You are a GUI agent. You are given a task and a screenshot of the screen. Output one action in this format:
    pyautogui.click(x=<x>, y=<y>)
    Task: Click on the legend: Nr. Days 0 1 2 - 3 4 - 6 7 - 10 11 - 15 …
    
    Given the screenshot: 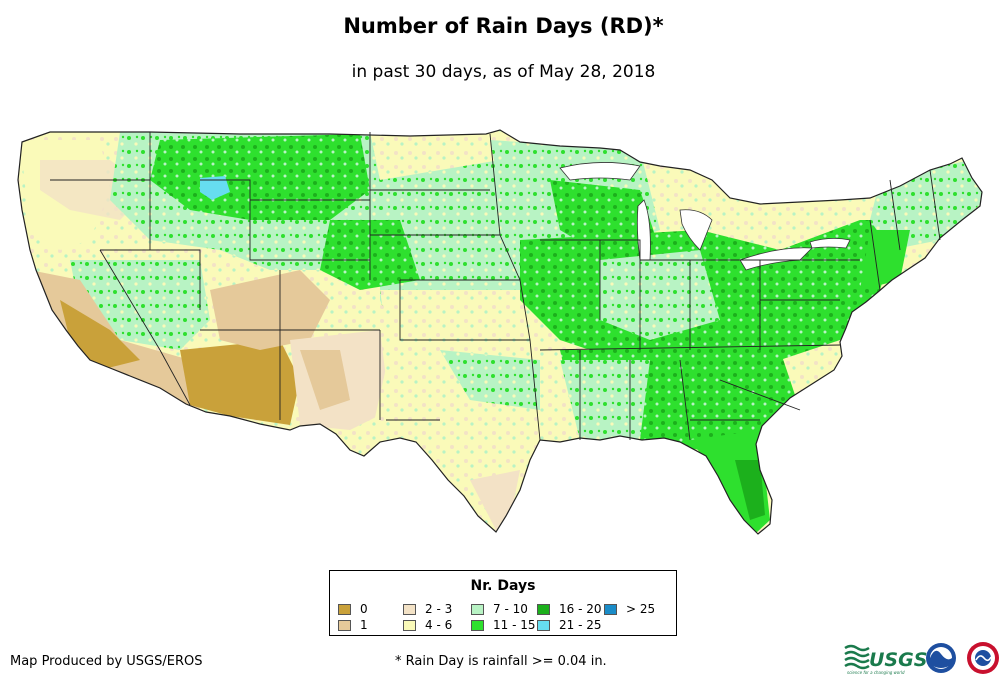 What is the action you would take?
    pyautogui.click(x=503, y=603)
    